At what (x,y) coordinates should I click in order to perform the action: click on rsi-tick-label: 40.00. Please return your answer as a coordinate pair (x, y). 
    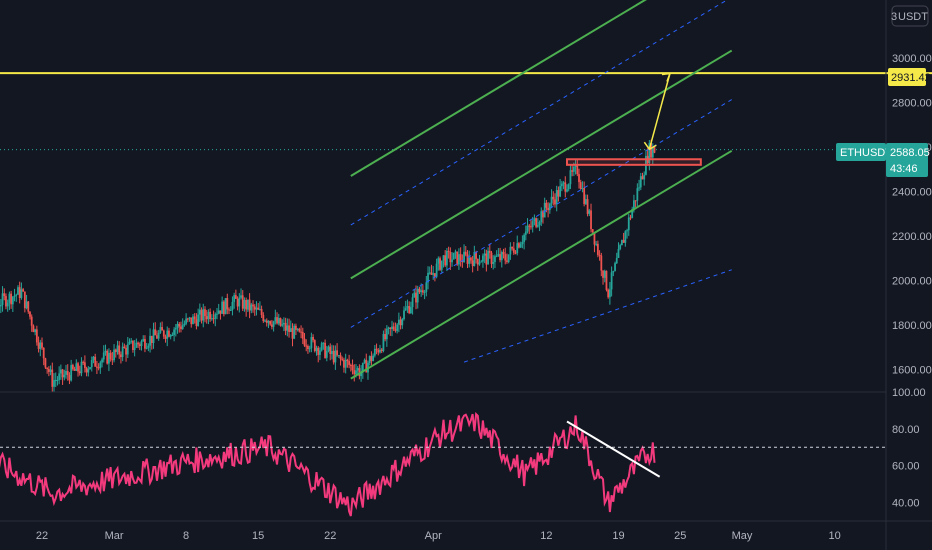
    Looking at the image, I should click on (906, 504).